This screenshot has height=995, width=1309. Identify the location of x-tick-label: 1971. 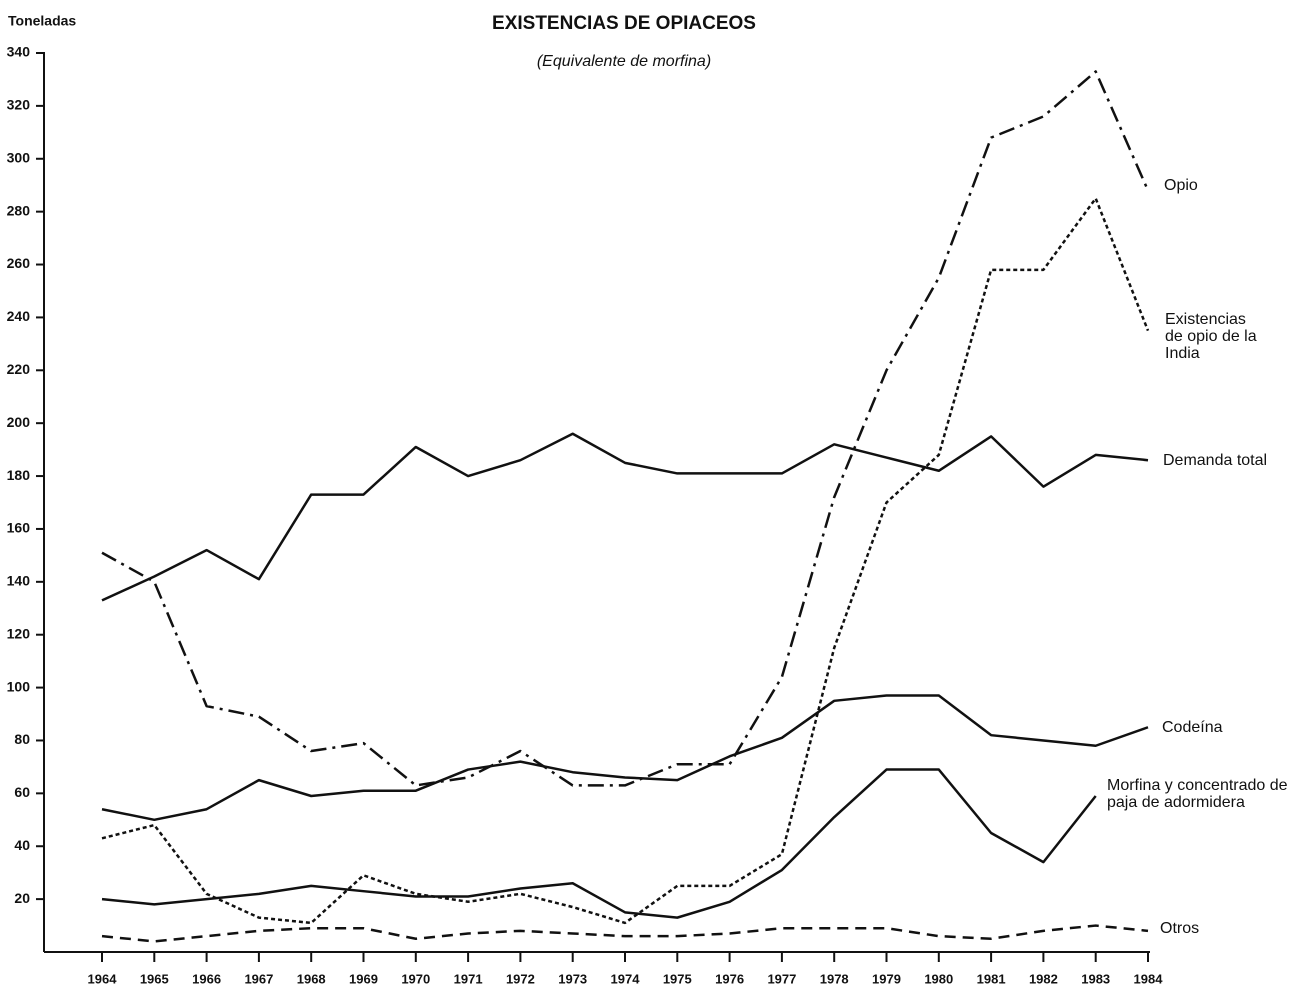
(468, 978).